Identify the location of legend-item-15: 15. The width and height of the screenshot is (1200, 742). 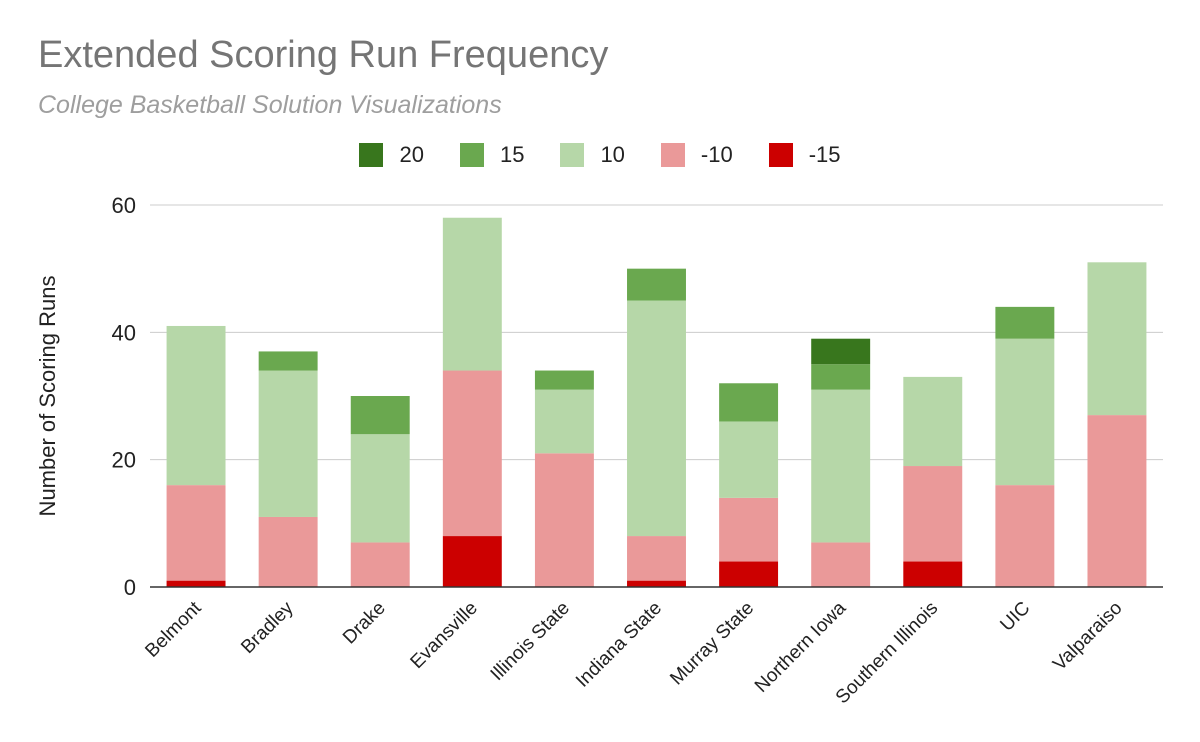
(492, 155).